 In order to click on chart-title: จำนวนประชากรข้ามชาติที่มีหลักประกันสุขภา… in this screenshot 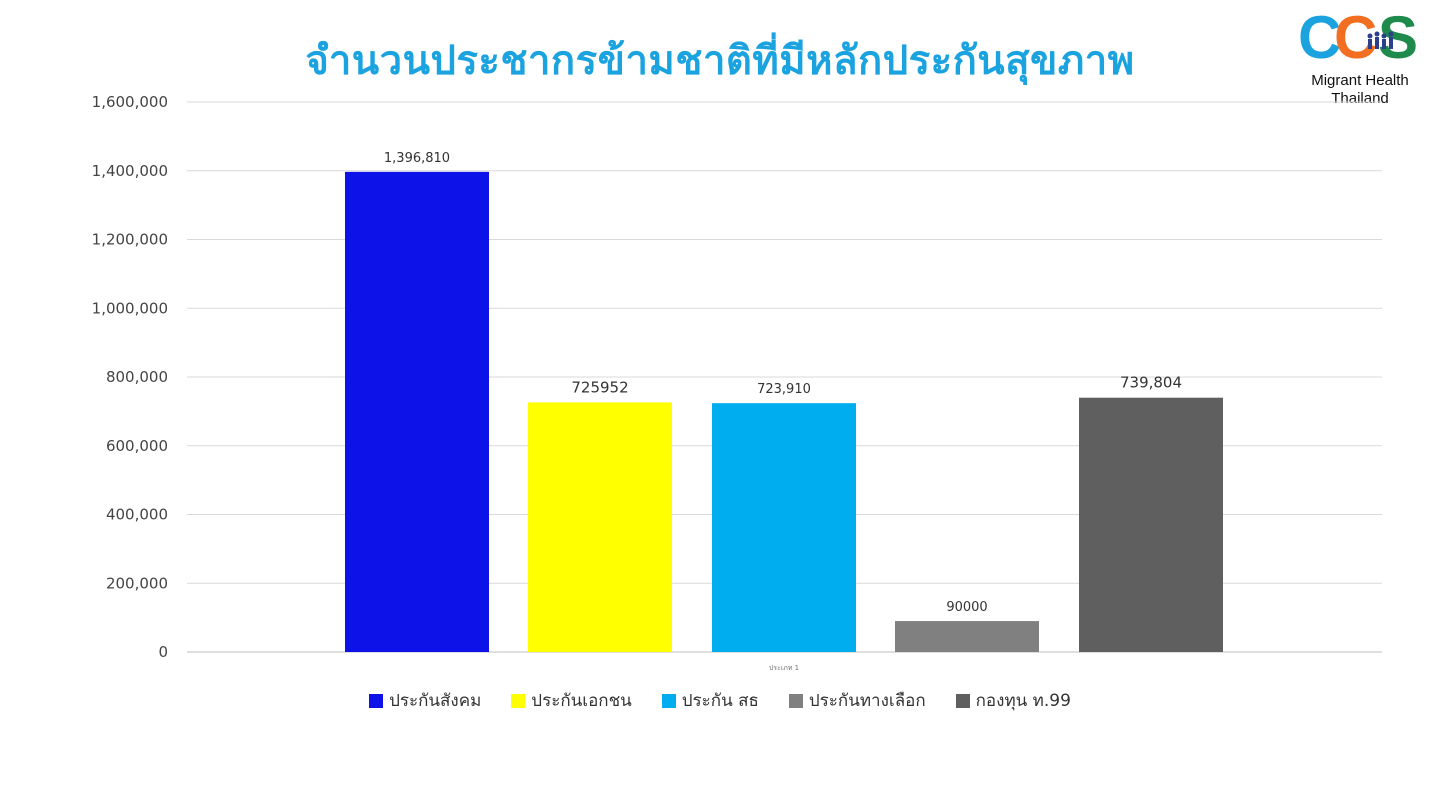, I will do `click(720, 61)`.